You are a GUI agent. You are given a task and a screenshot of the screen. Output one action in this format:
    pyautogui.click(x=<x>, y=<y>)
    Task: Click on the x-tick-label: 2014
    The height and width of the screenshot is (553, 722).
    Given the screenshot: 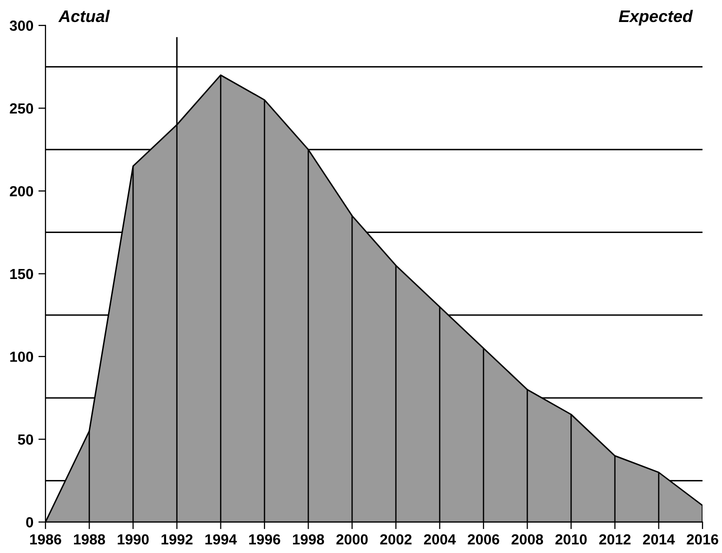 What is the action you would take?
    pyautogui.click(x=658, y=539)
    